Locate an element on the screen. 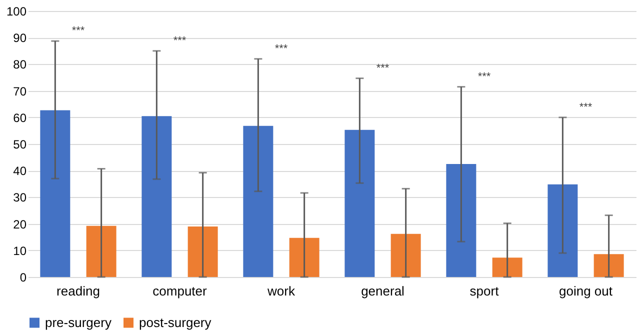  x-tick-label: computer is located at coordinates (180, 291).